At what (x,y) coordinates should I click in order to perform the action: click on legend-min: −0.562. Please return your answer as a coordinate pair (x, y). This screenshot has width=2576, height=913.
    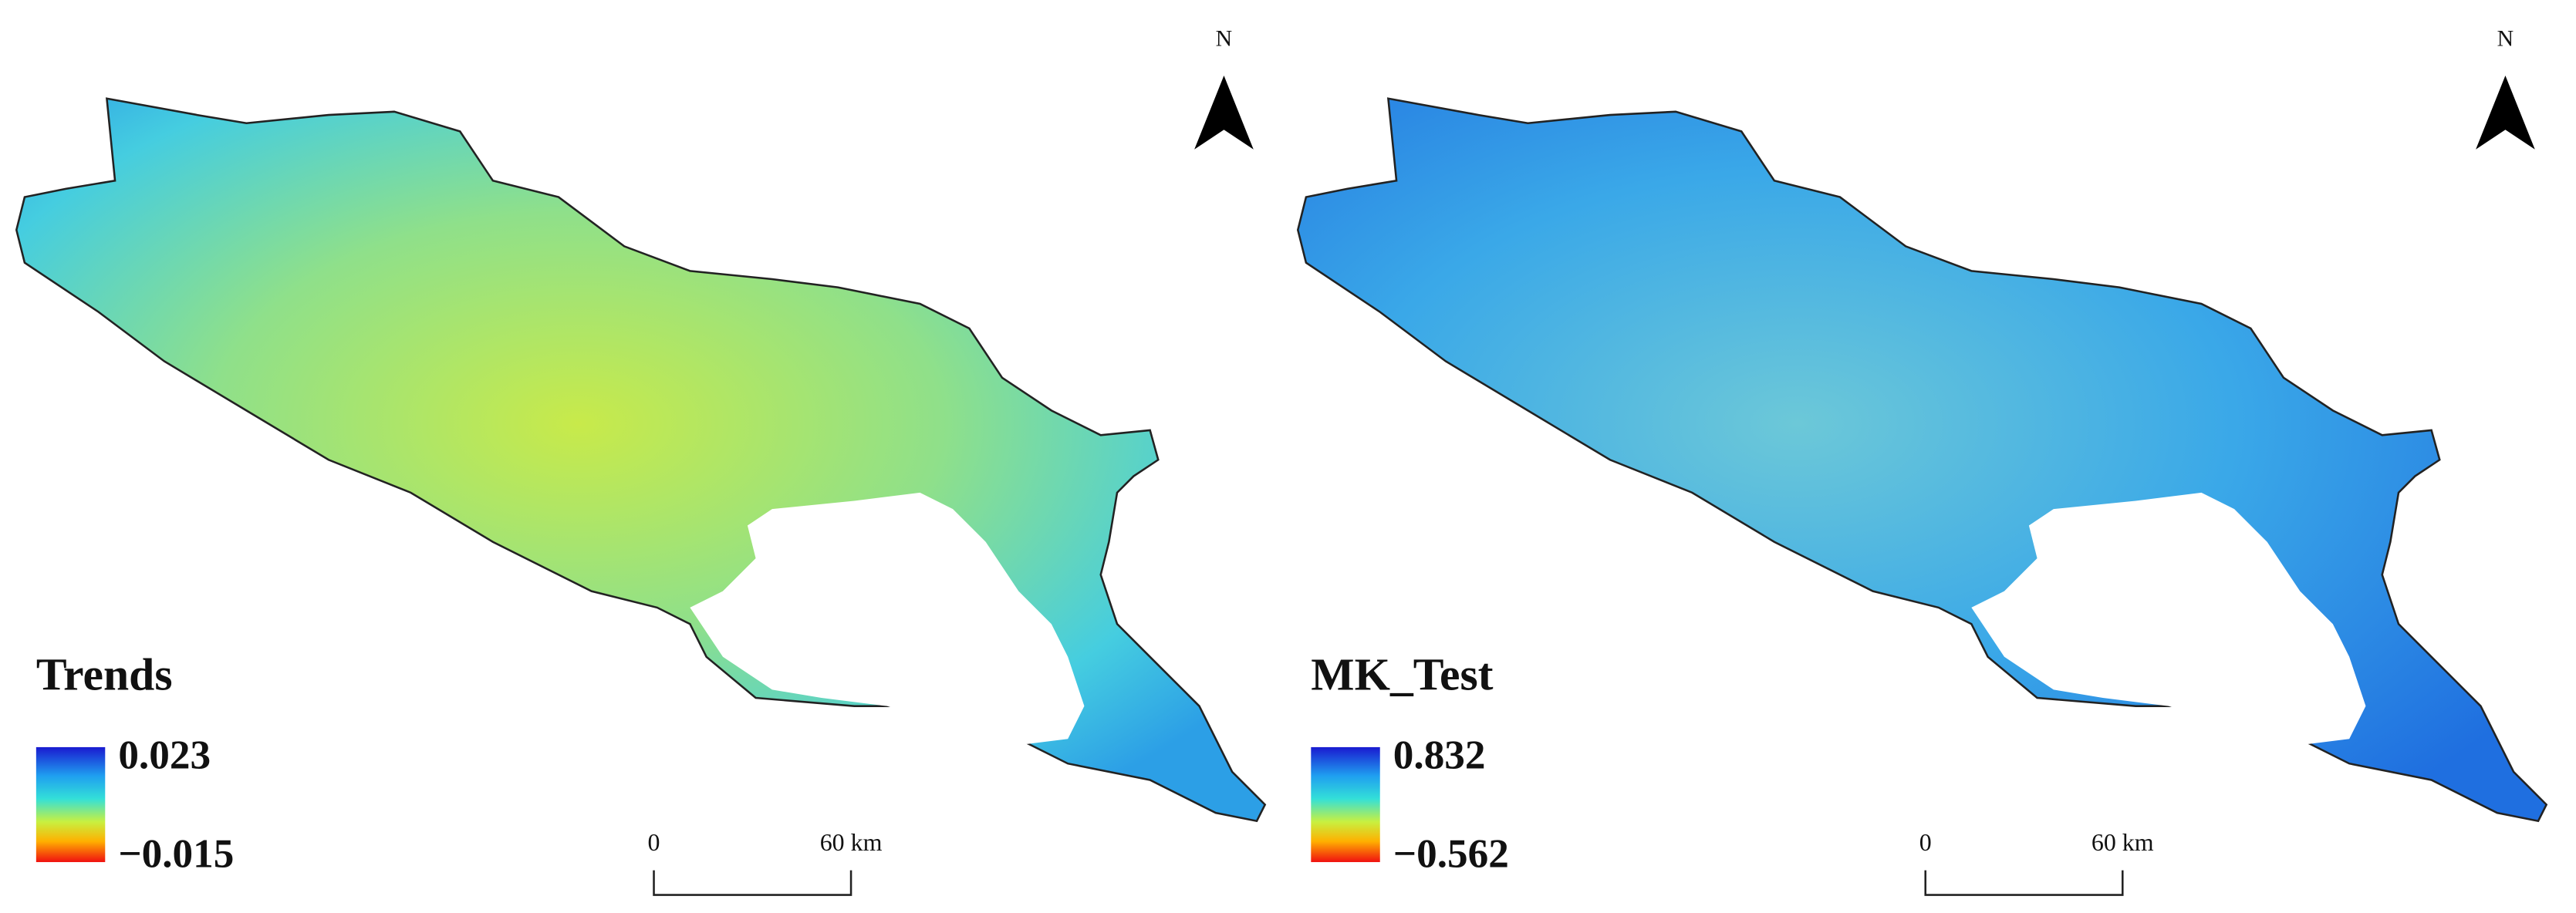
    Looking at the image, I should click on (1451, 853).